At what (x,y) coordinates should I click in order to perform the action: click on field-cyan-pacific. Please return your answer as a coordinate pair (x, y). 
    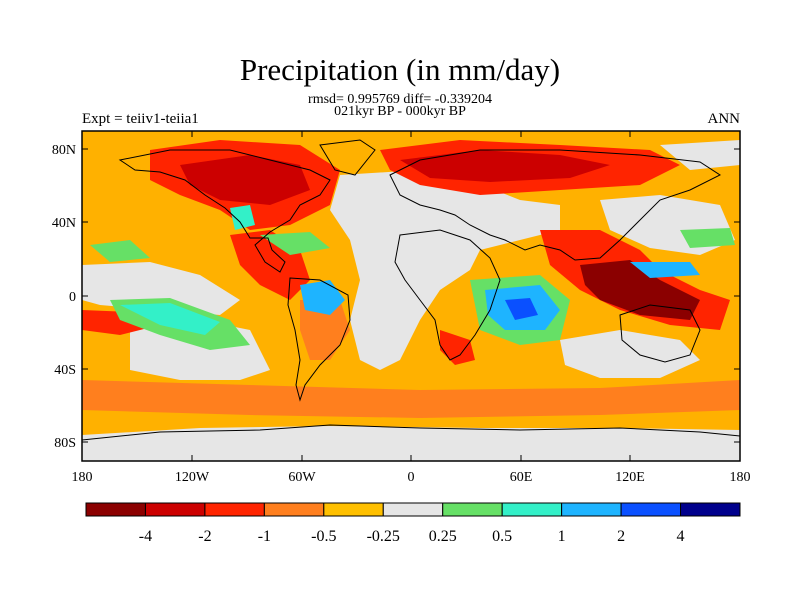
    Looking at the image, I should click on (170, 319).